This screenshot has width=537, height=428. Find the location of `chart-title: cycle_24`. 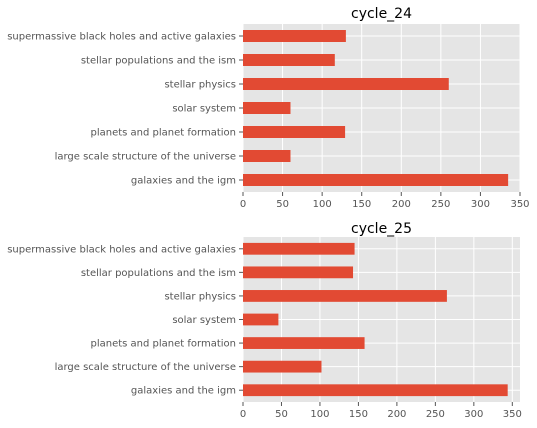

chart-title: cycle_24 is located at coordinates (381, 14).